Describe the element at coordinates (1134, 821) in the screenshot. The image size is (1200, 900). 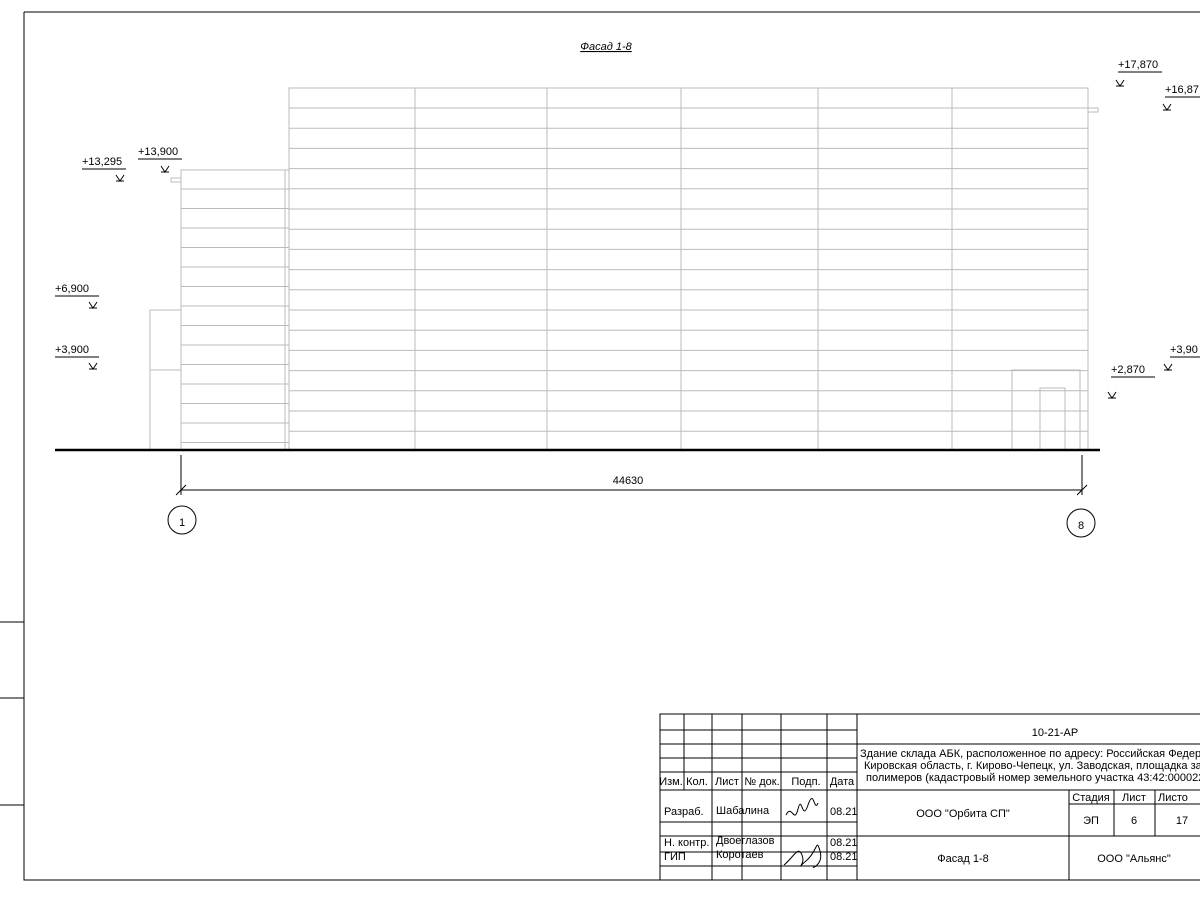
I see `sheet: 6` at that location.